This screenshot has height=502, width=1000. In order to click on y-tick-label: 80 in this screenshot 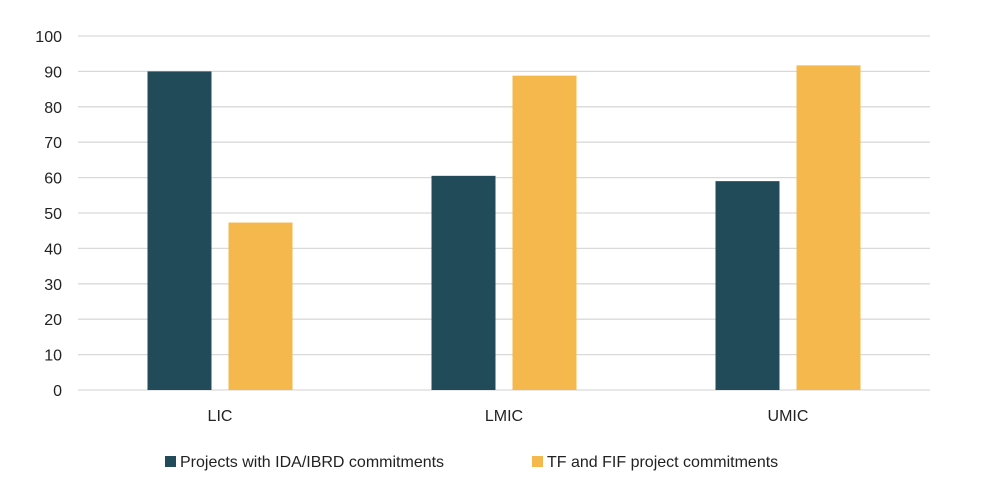, I will do `click(53, 108)`.